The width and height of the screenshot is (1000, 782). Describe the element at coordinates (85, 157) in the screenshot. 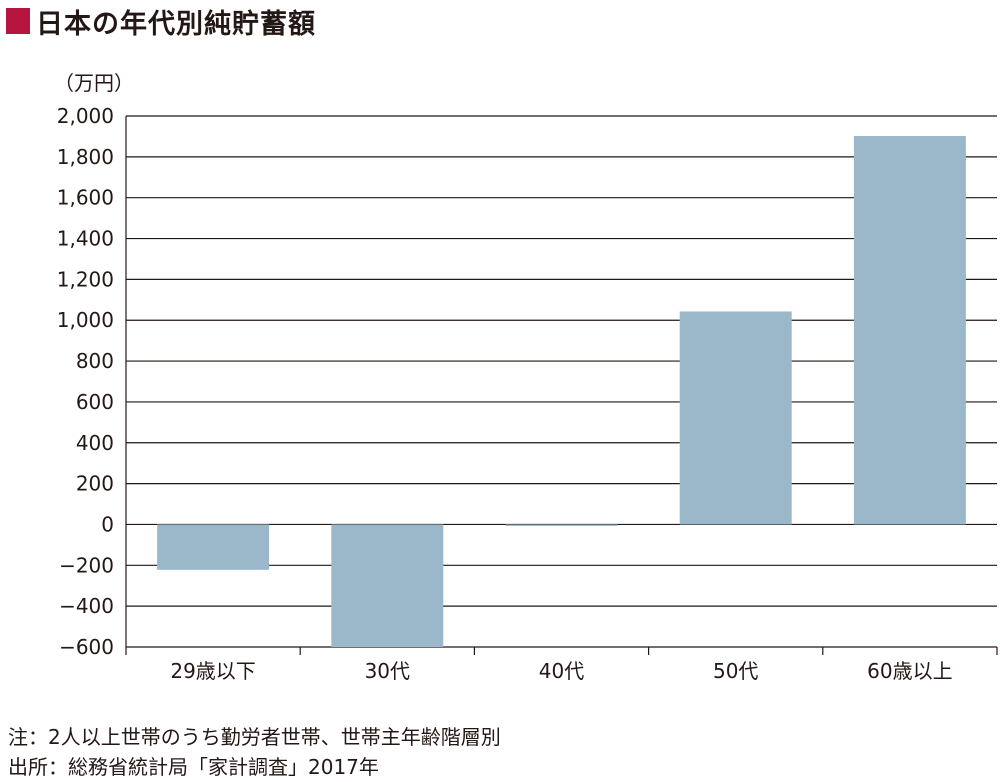

I see `y-tick-label: 1,800` at that location.